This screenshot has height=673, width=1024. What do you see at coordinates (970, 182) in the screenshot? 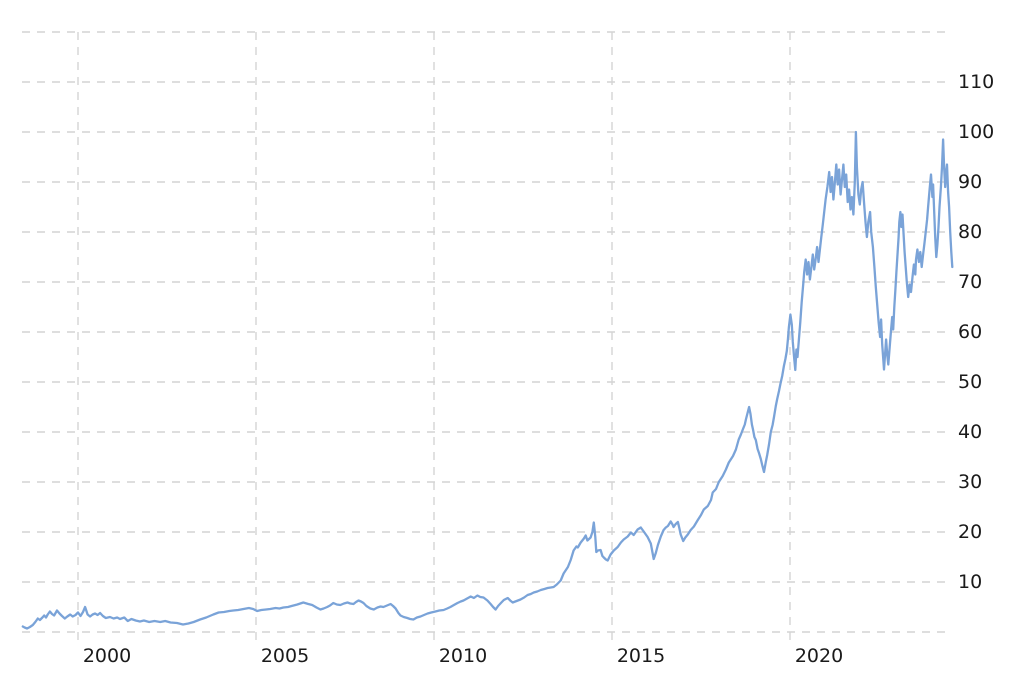
I see `y-axis-tick-label: 90` at bounding box center [970, 182].